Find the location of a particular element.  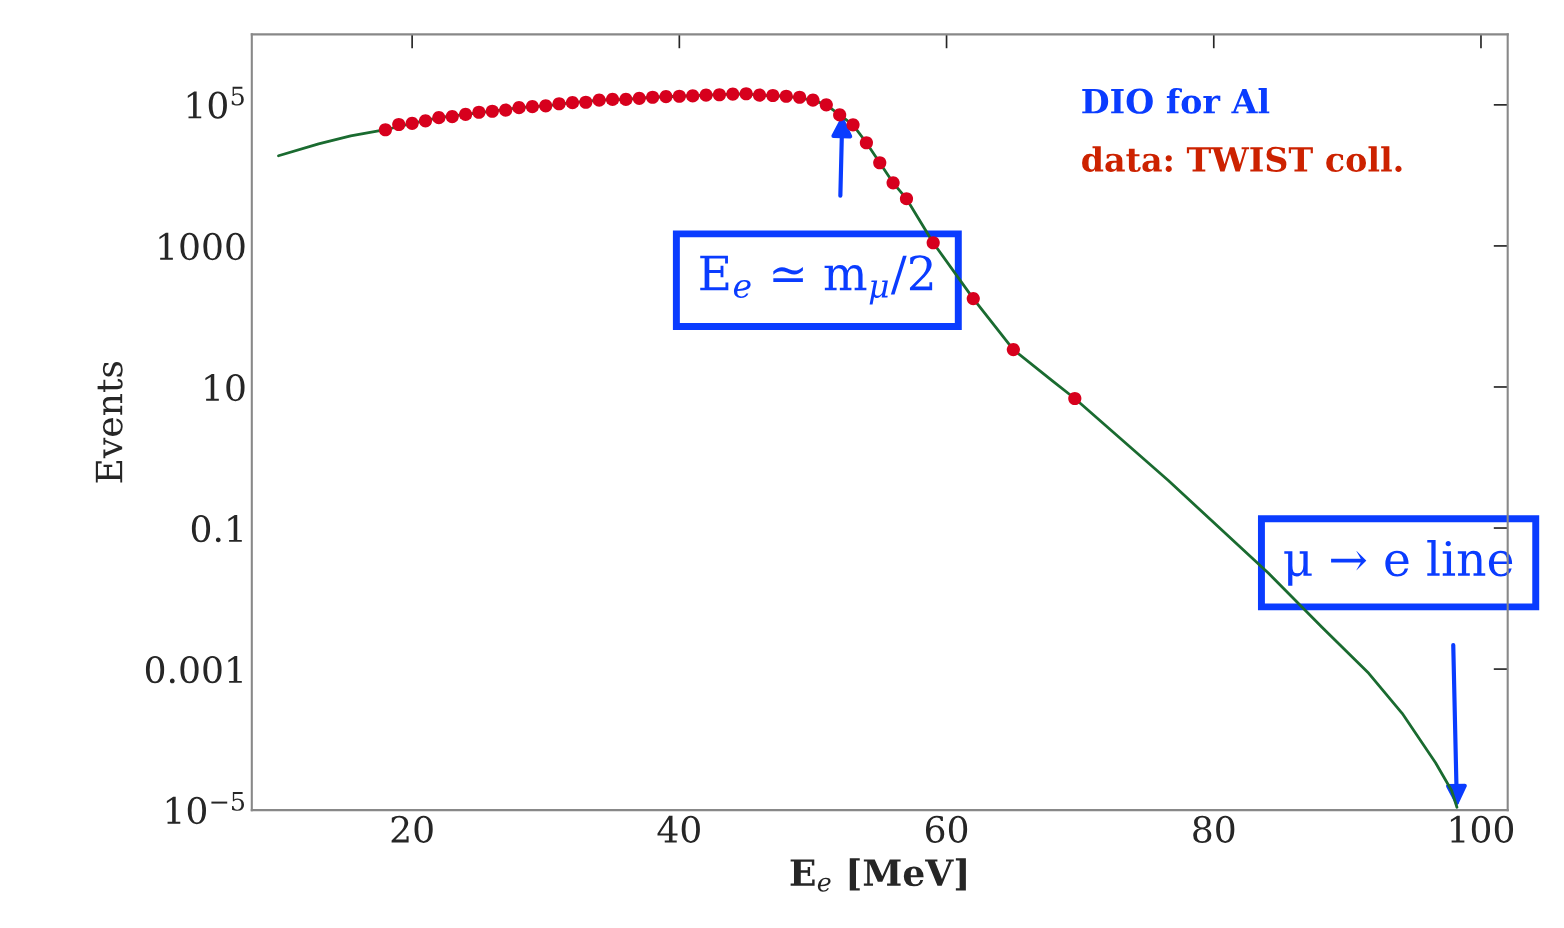

y-tick-label: 10$^{5}$ is located at coordinates (215, 102).